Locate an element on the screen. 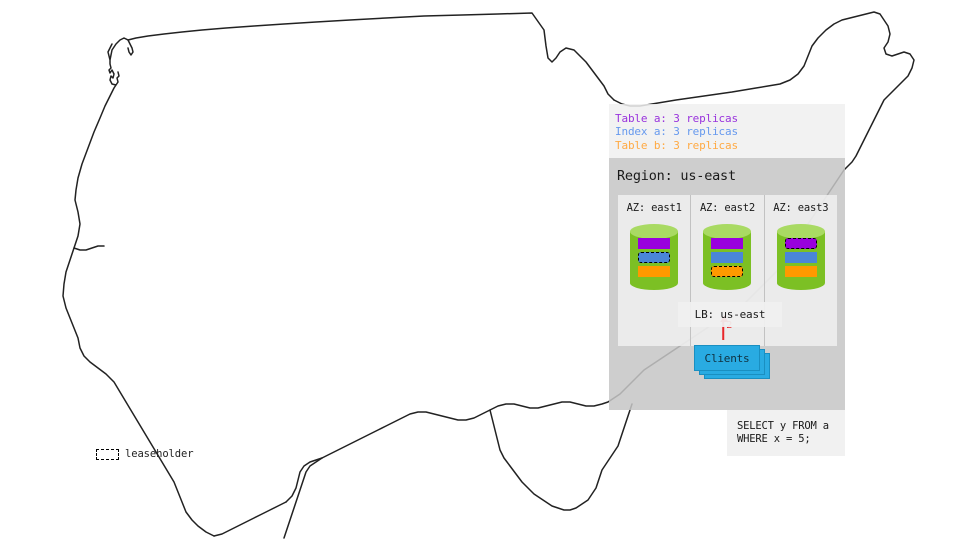 The image size is (960, 540). availability-zone-east3: AZ: east3 is located at coordinates (800, 270).